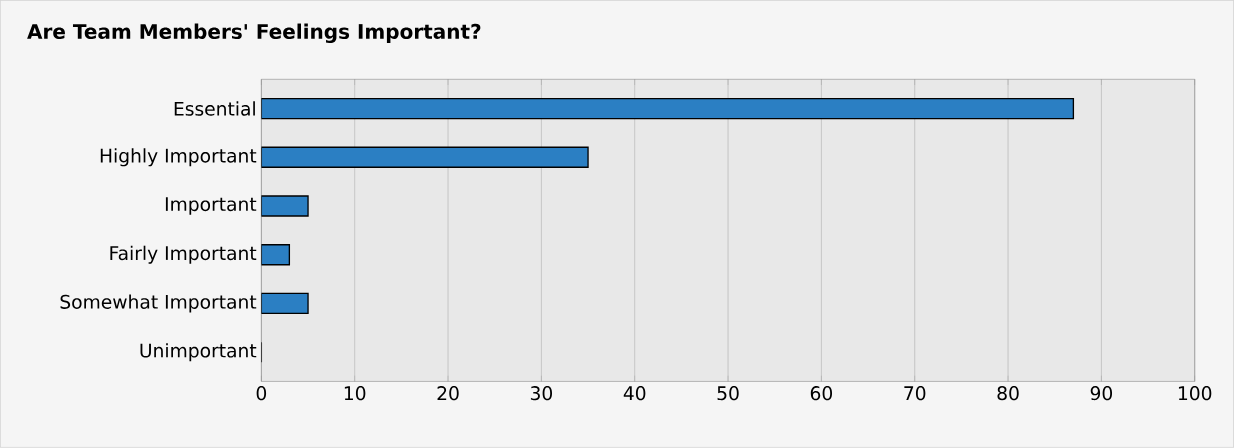 The image size is (1234, 448). I want to click on x-tick-label: 90, so click(1101, 393).